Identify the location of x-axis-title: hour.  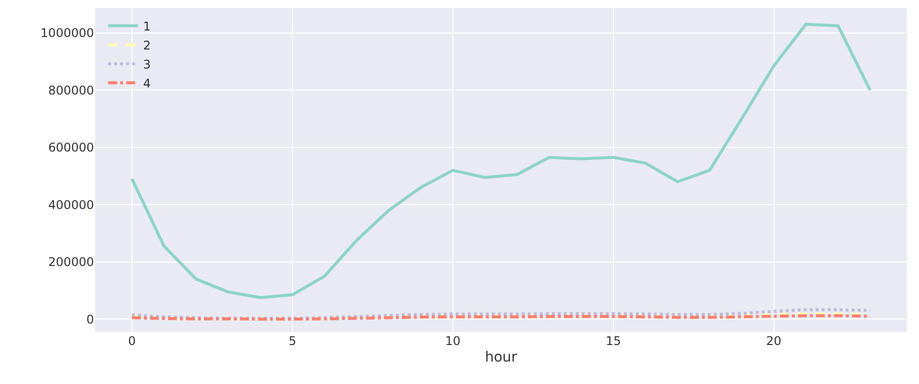
(501, 357).